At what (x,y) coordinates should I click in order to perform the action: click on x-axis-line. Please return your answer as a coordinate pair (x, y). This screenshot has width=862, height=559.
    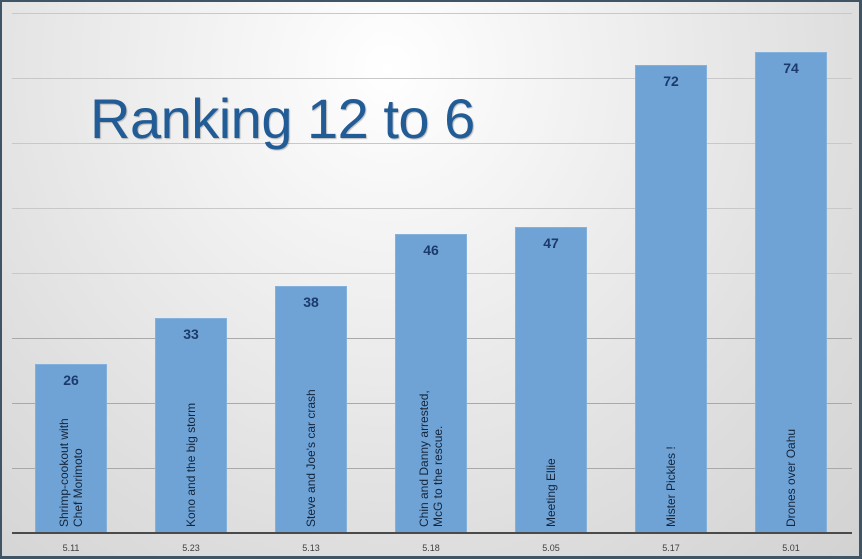
    Looking at the image, I should click on (432, 533).